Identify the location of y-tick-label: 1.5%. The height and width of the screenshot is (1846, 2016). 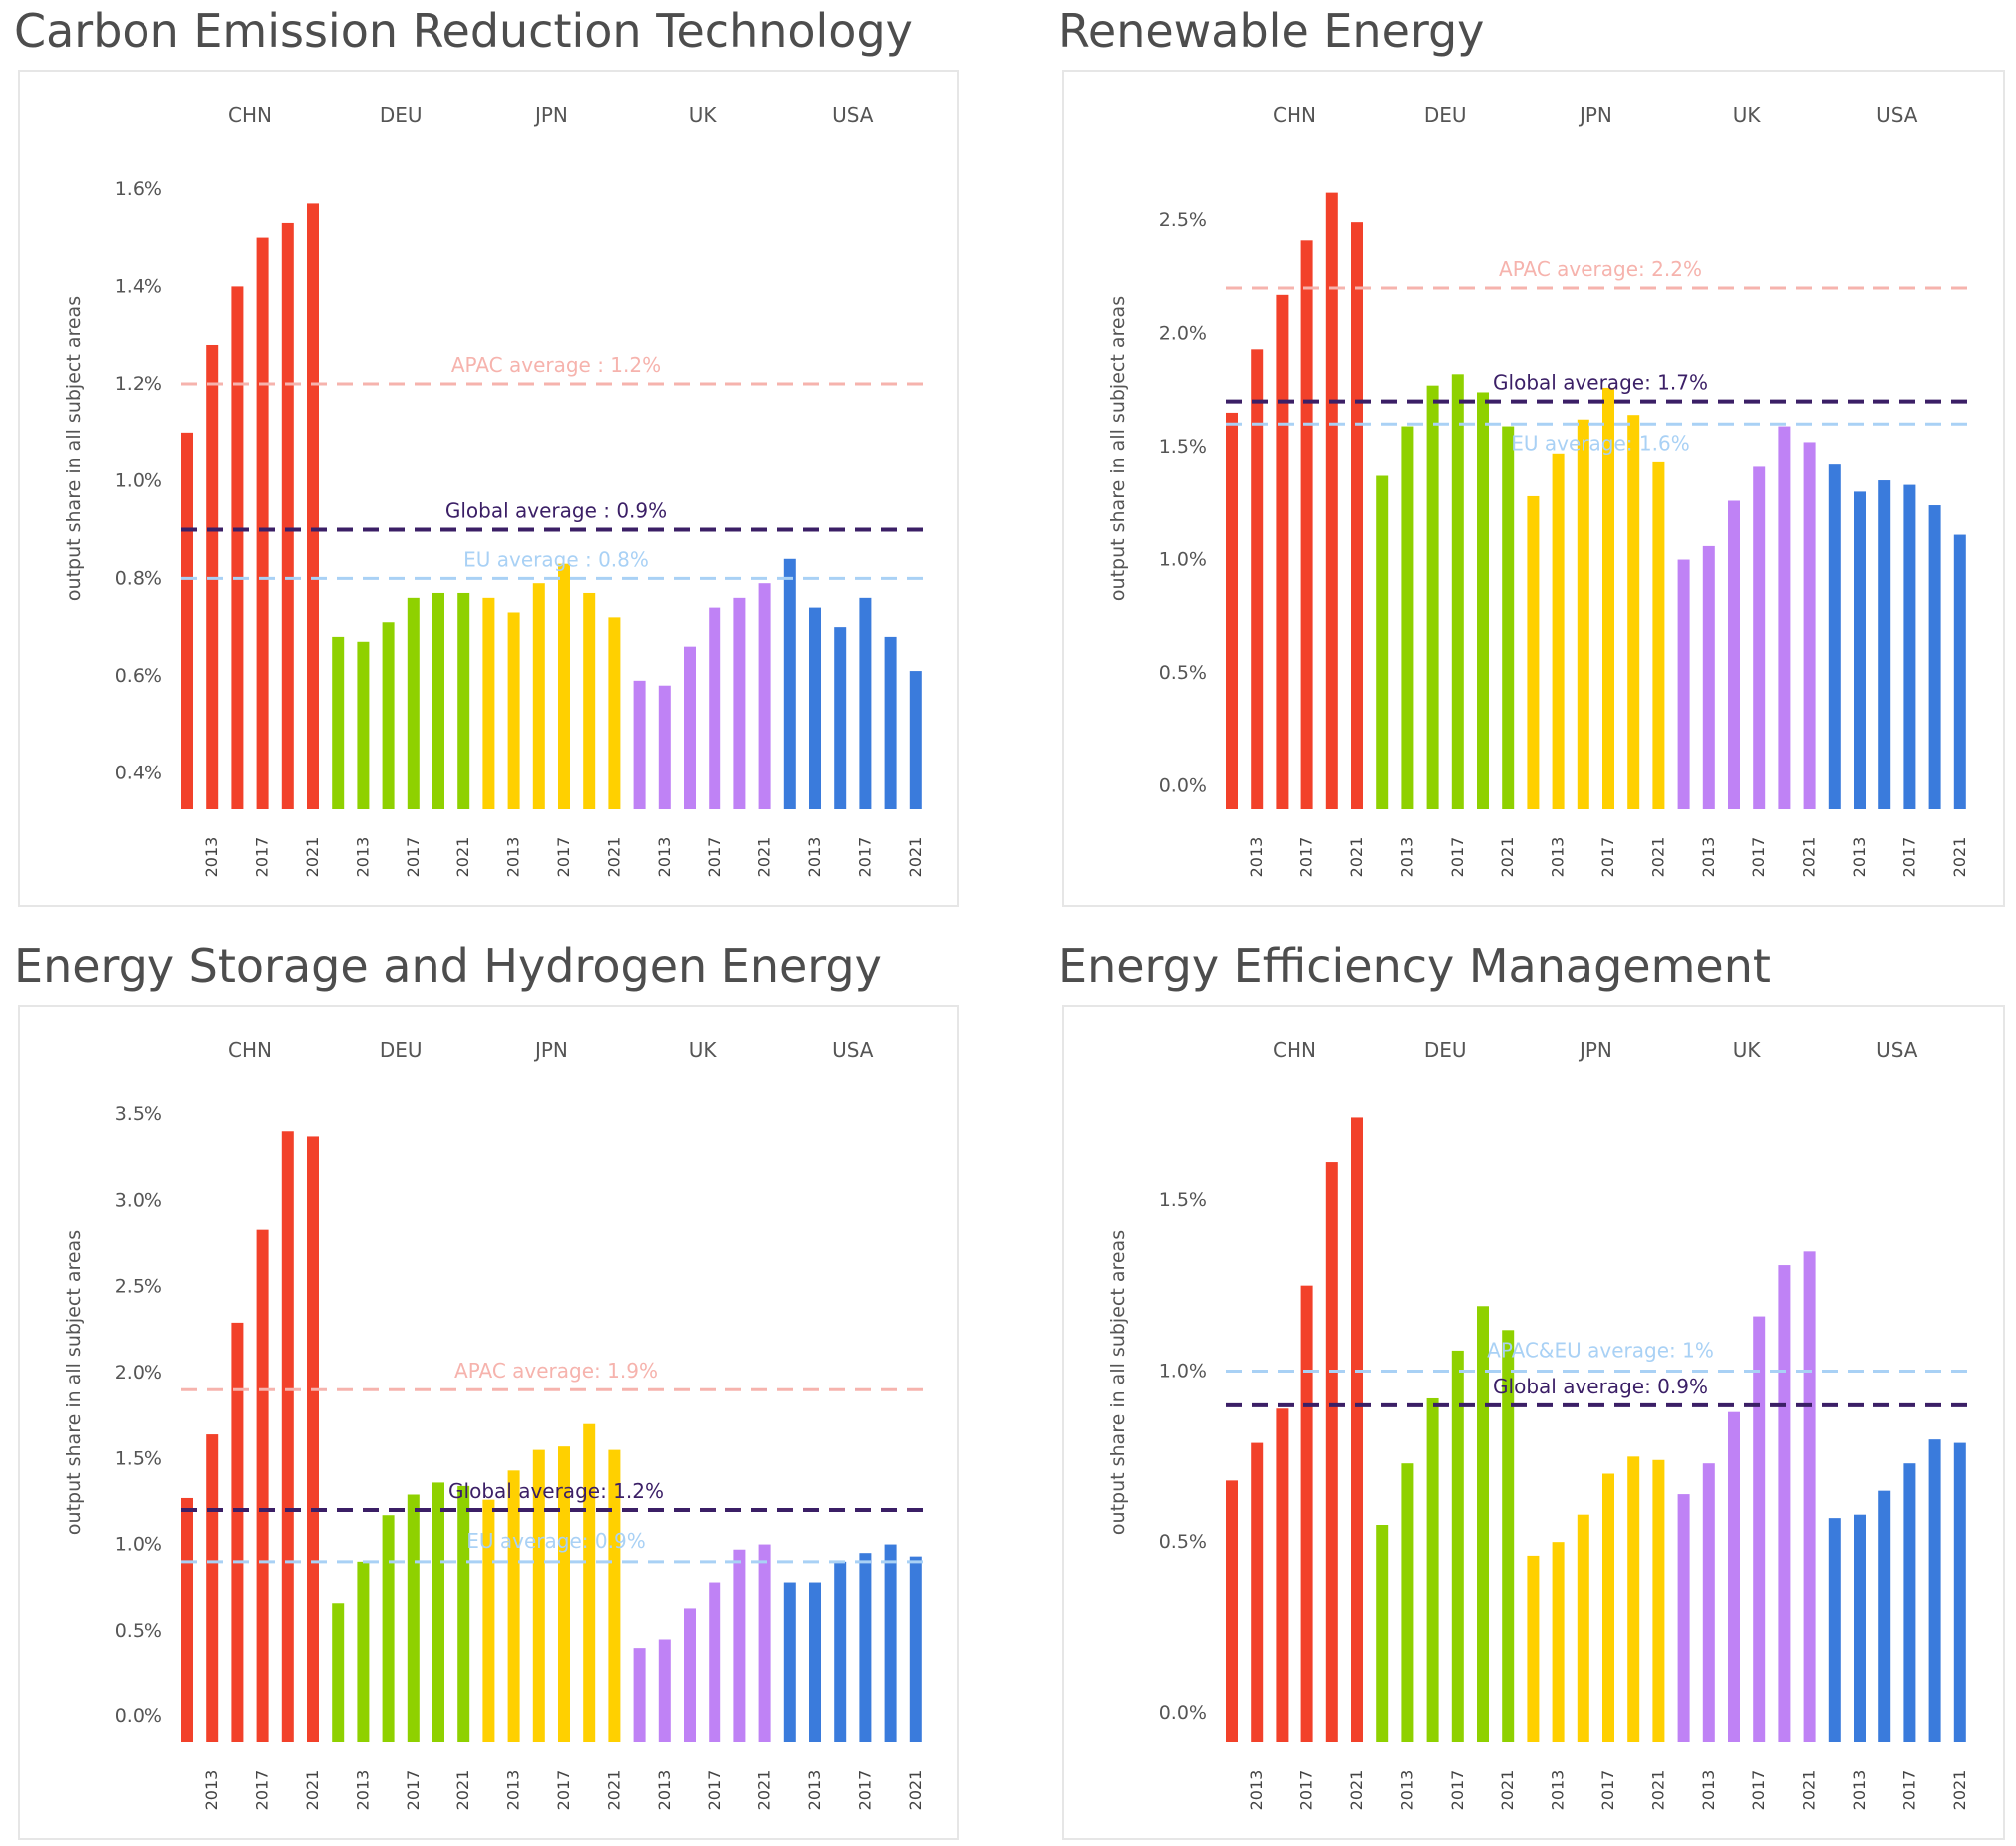
(1183, 1200).